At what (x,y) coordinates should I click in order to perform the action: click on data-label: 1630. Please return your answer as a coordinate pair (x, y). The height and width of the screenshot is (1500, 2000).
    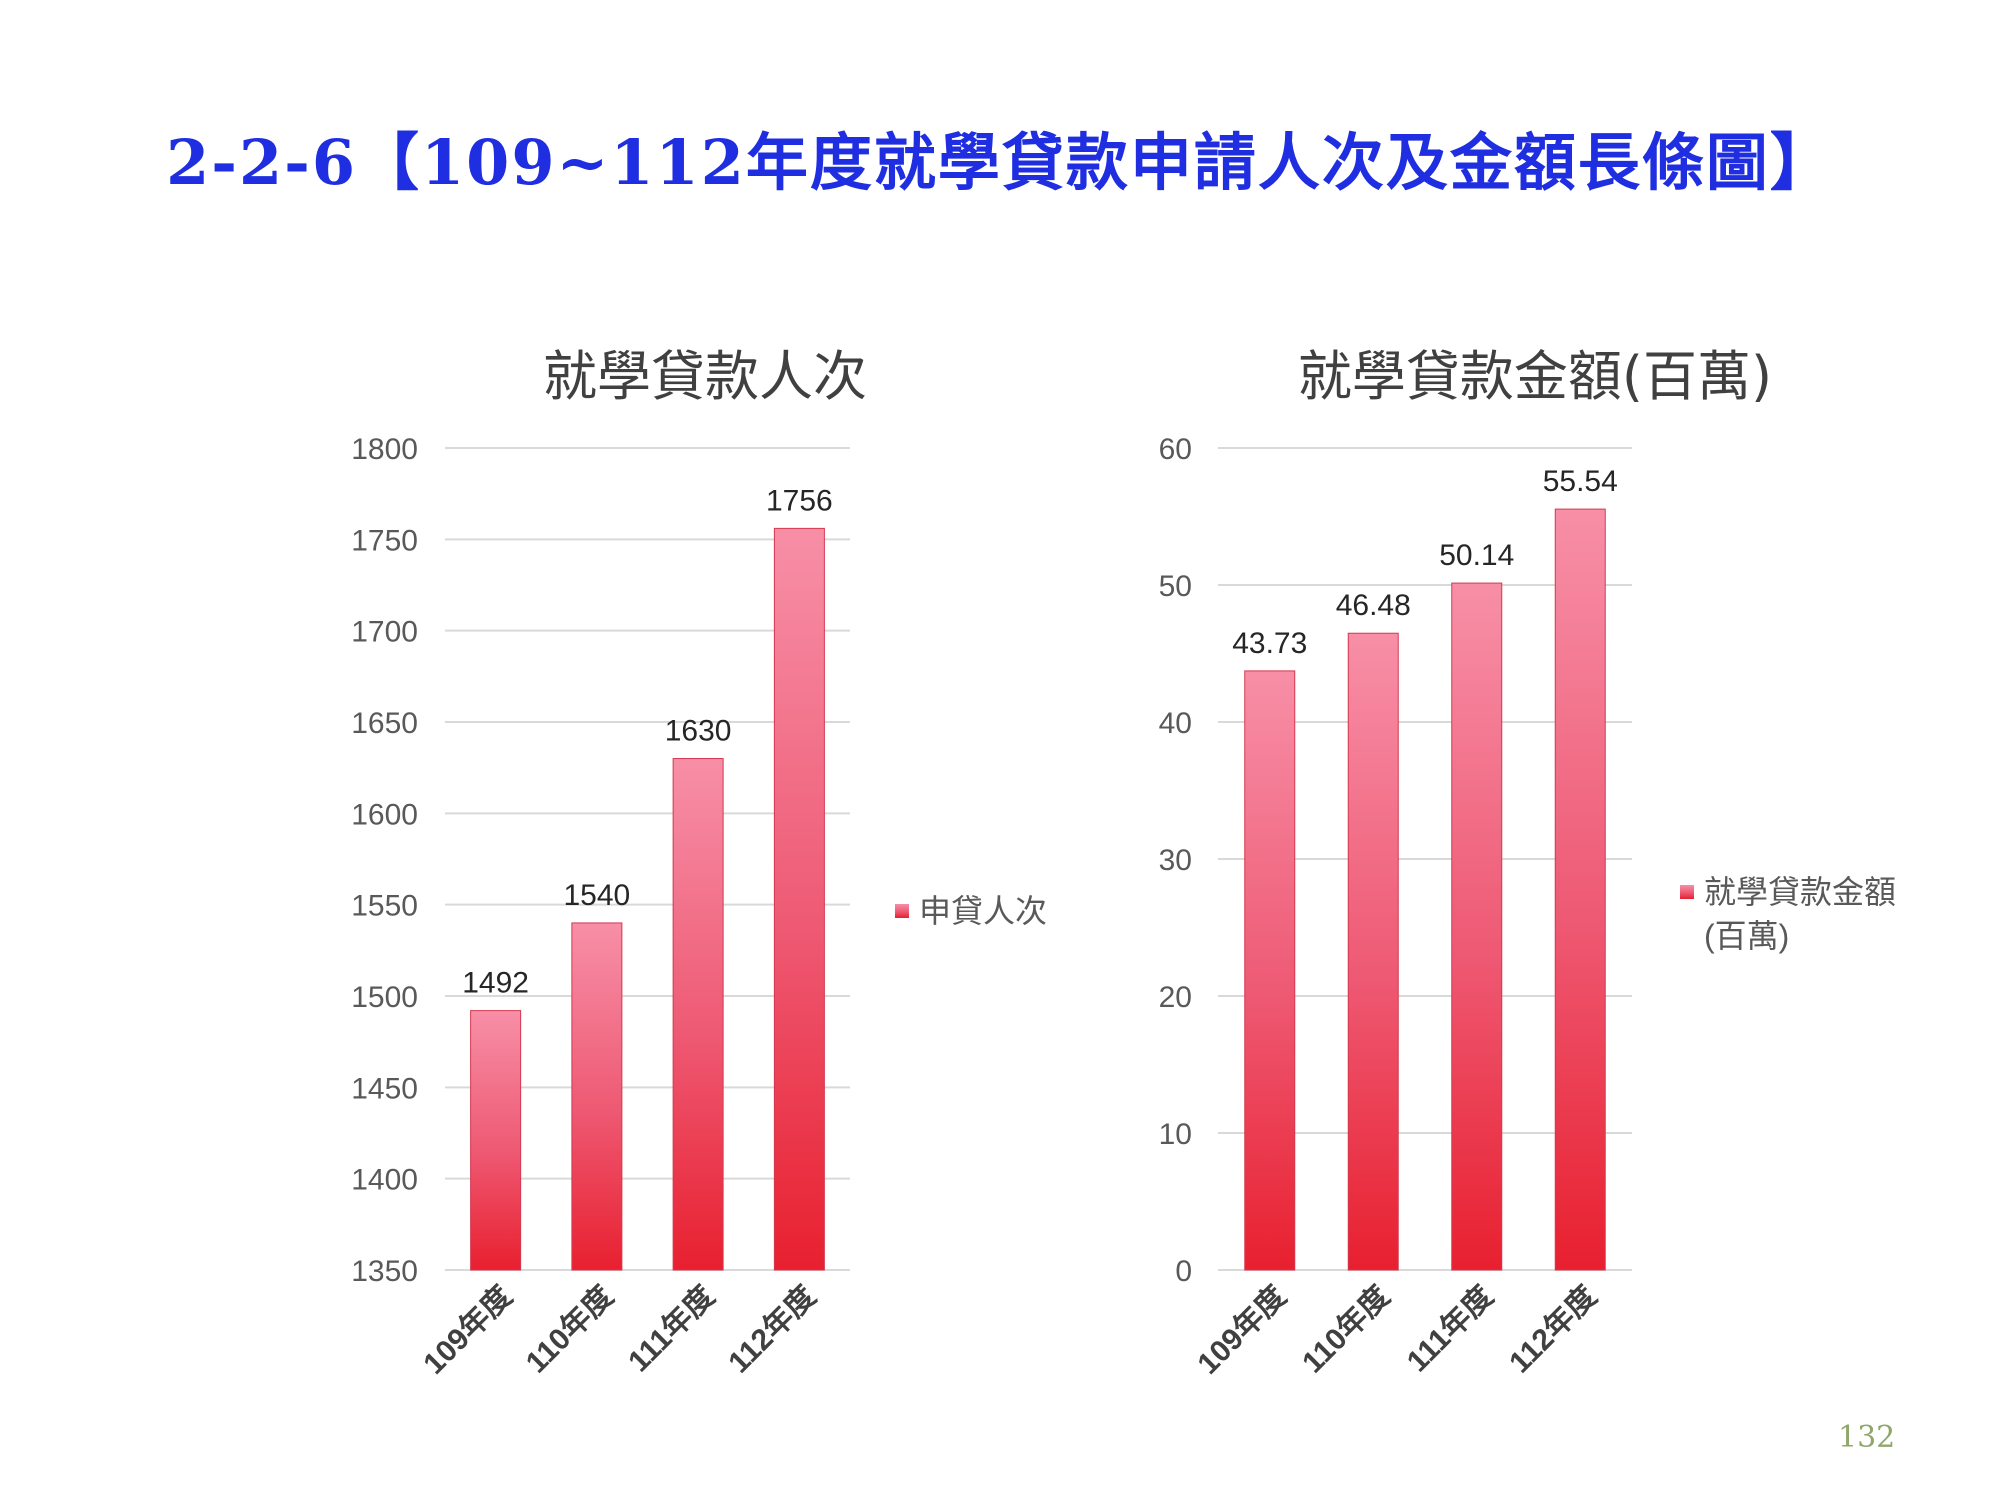
    Looking at the image, I should click on (698, 731).